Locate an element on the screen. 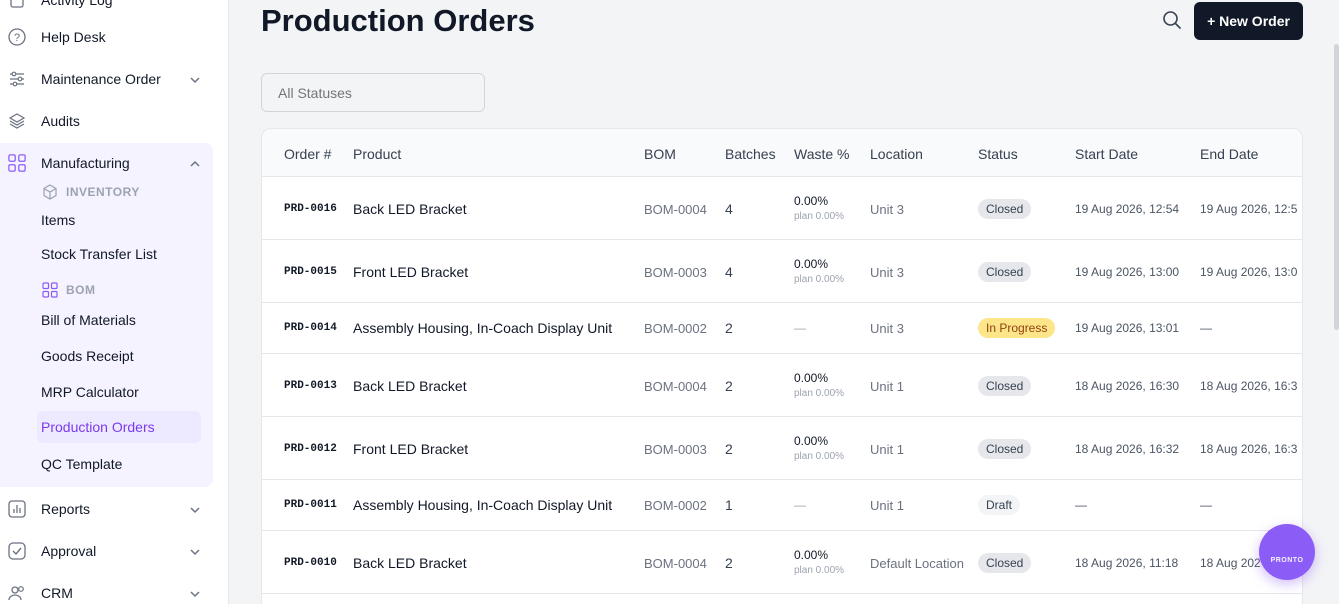  chevron-up-icon is located at coordinates (195, 166).